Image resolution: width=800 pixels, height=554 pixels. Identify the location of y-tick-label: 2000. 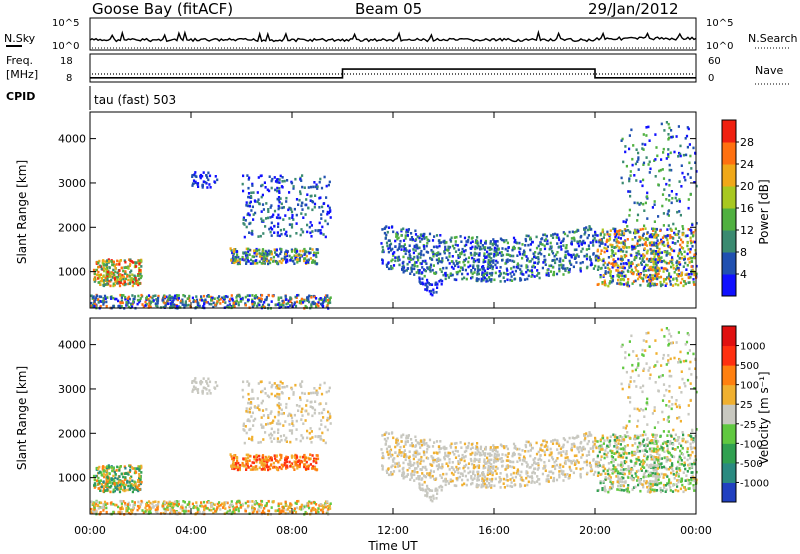
(72, 227).